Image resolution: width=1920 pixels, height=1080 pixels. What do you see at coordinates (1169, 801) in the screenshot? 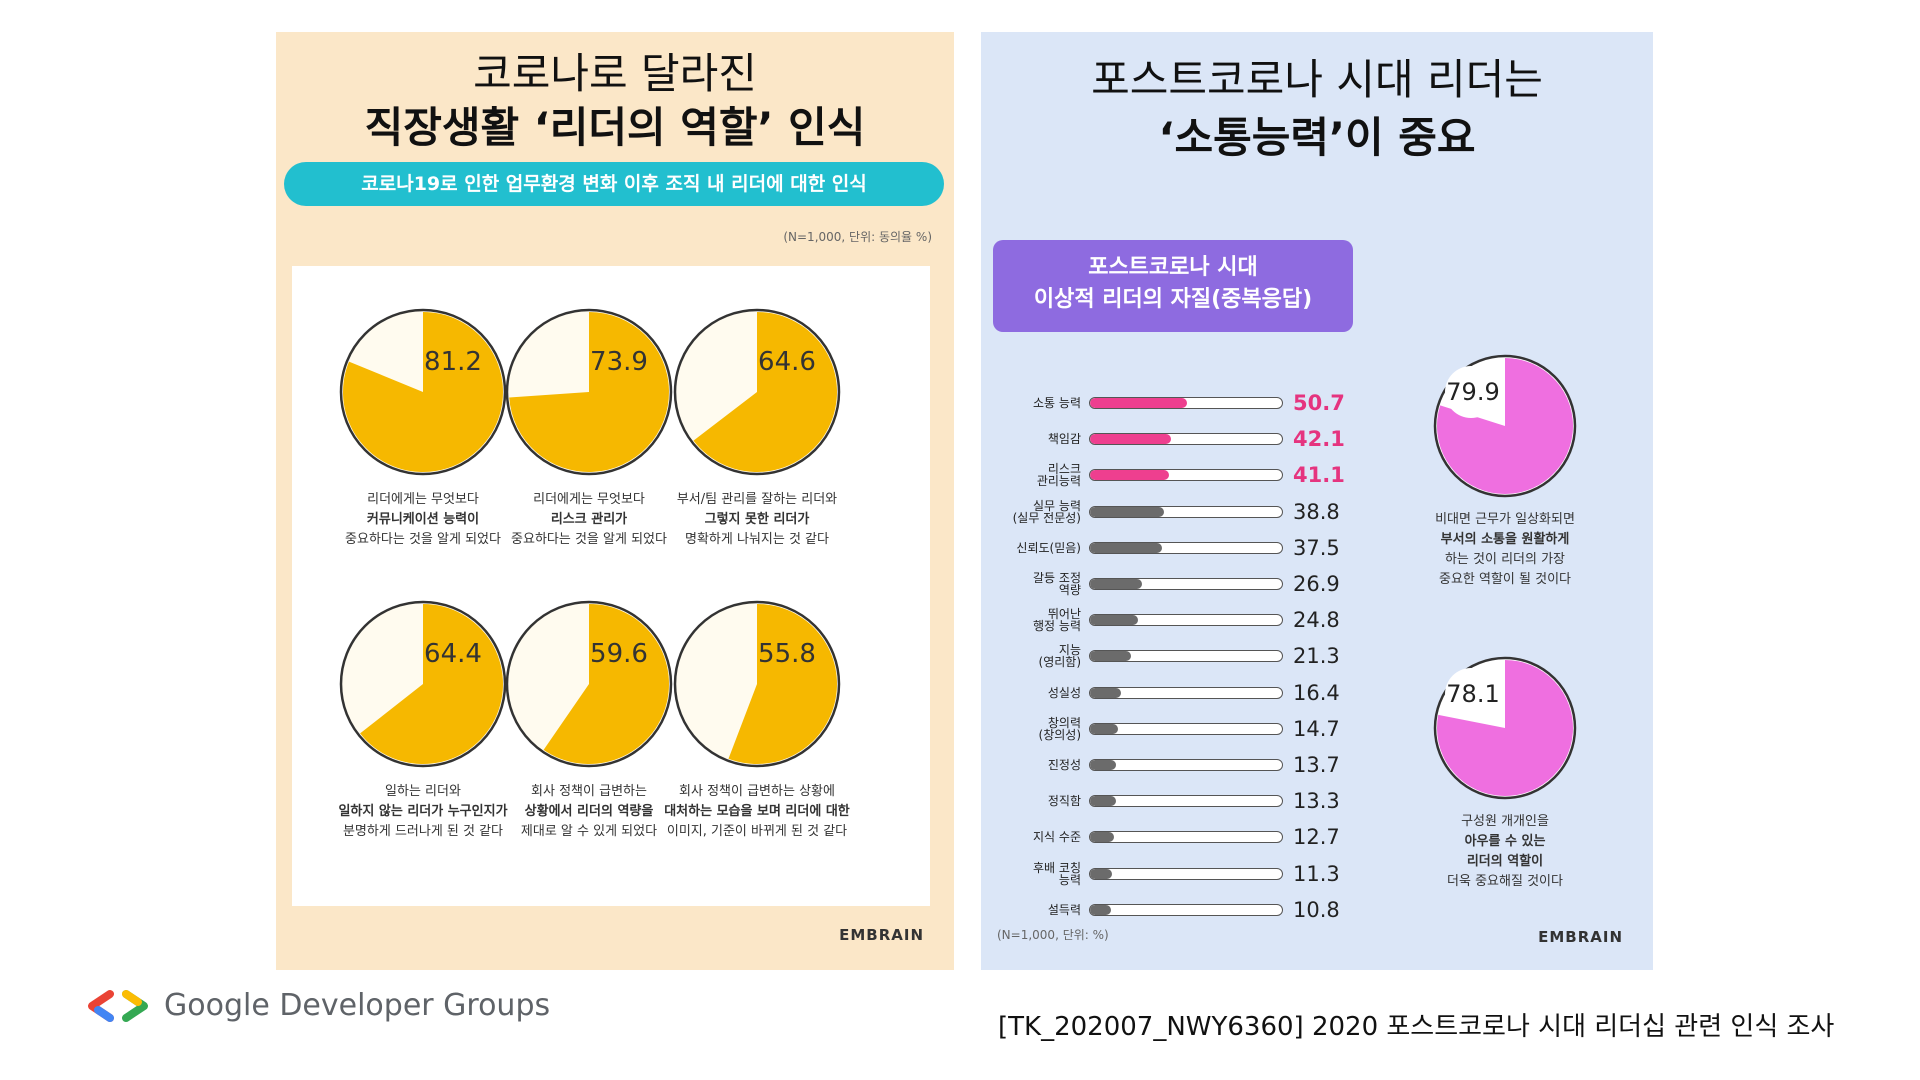
I see `bar-row: 정직함 13.3` at bounding box center [1169, 801].